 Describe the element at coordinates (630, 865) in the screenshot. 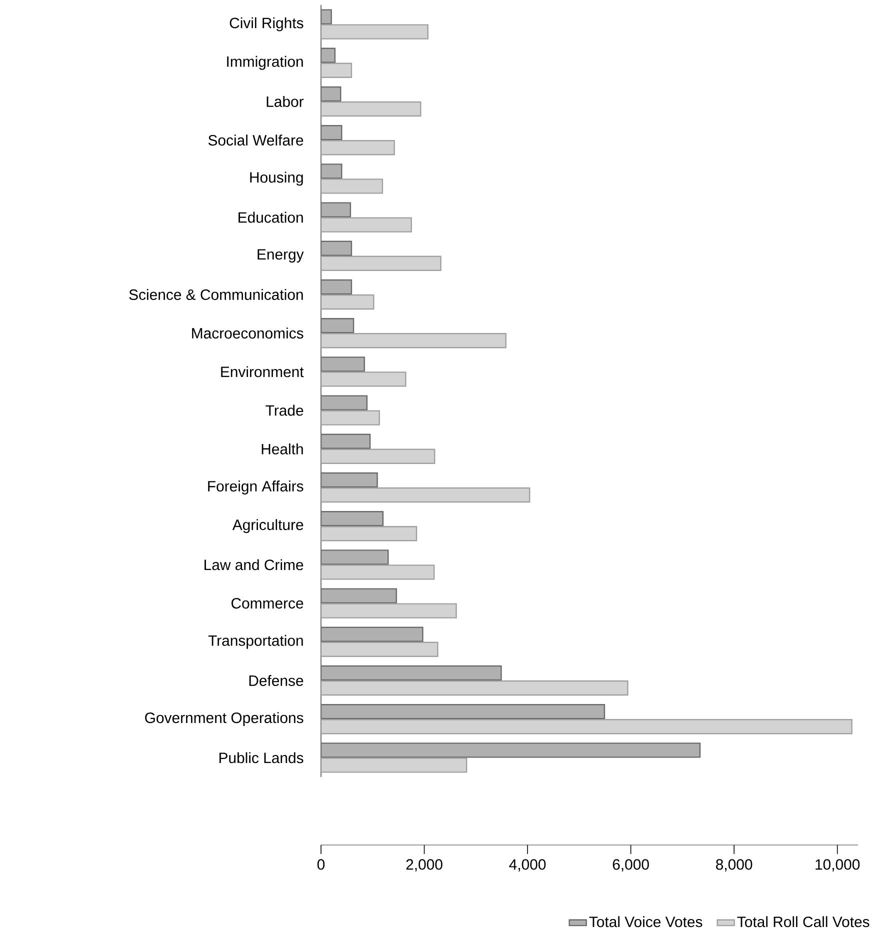

I see `x-tick-label: 6,000` at that location.